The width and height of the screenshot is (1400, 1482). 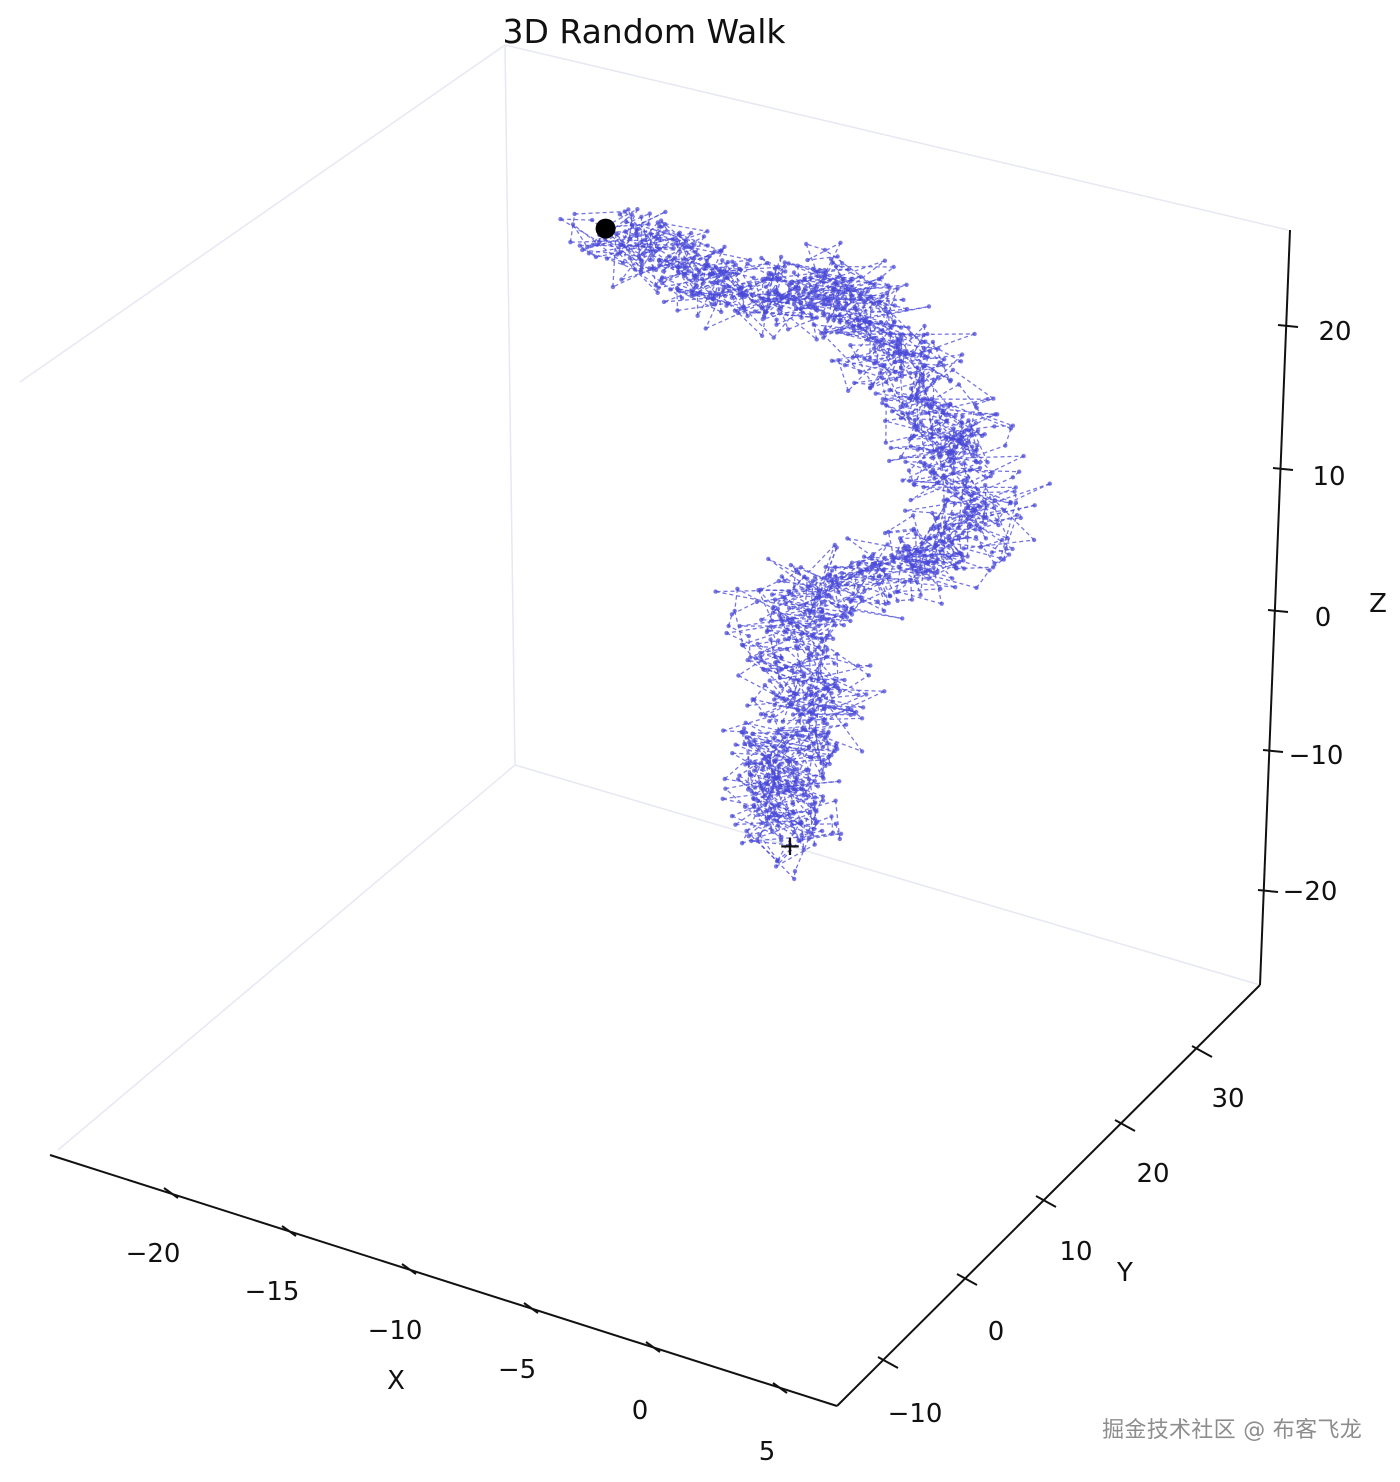 What do you see at coordinates (606, 229) in the screenshot?
I see `end-marker` at bounding box center [606, 229].